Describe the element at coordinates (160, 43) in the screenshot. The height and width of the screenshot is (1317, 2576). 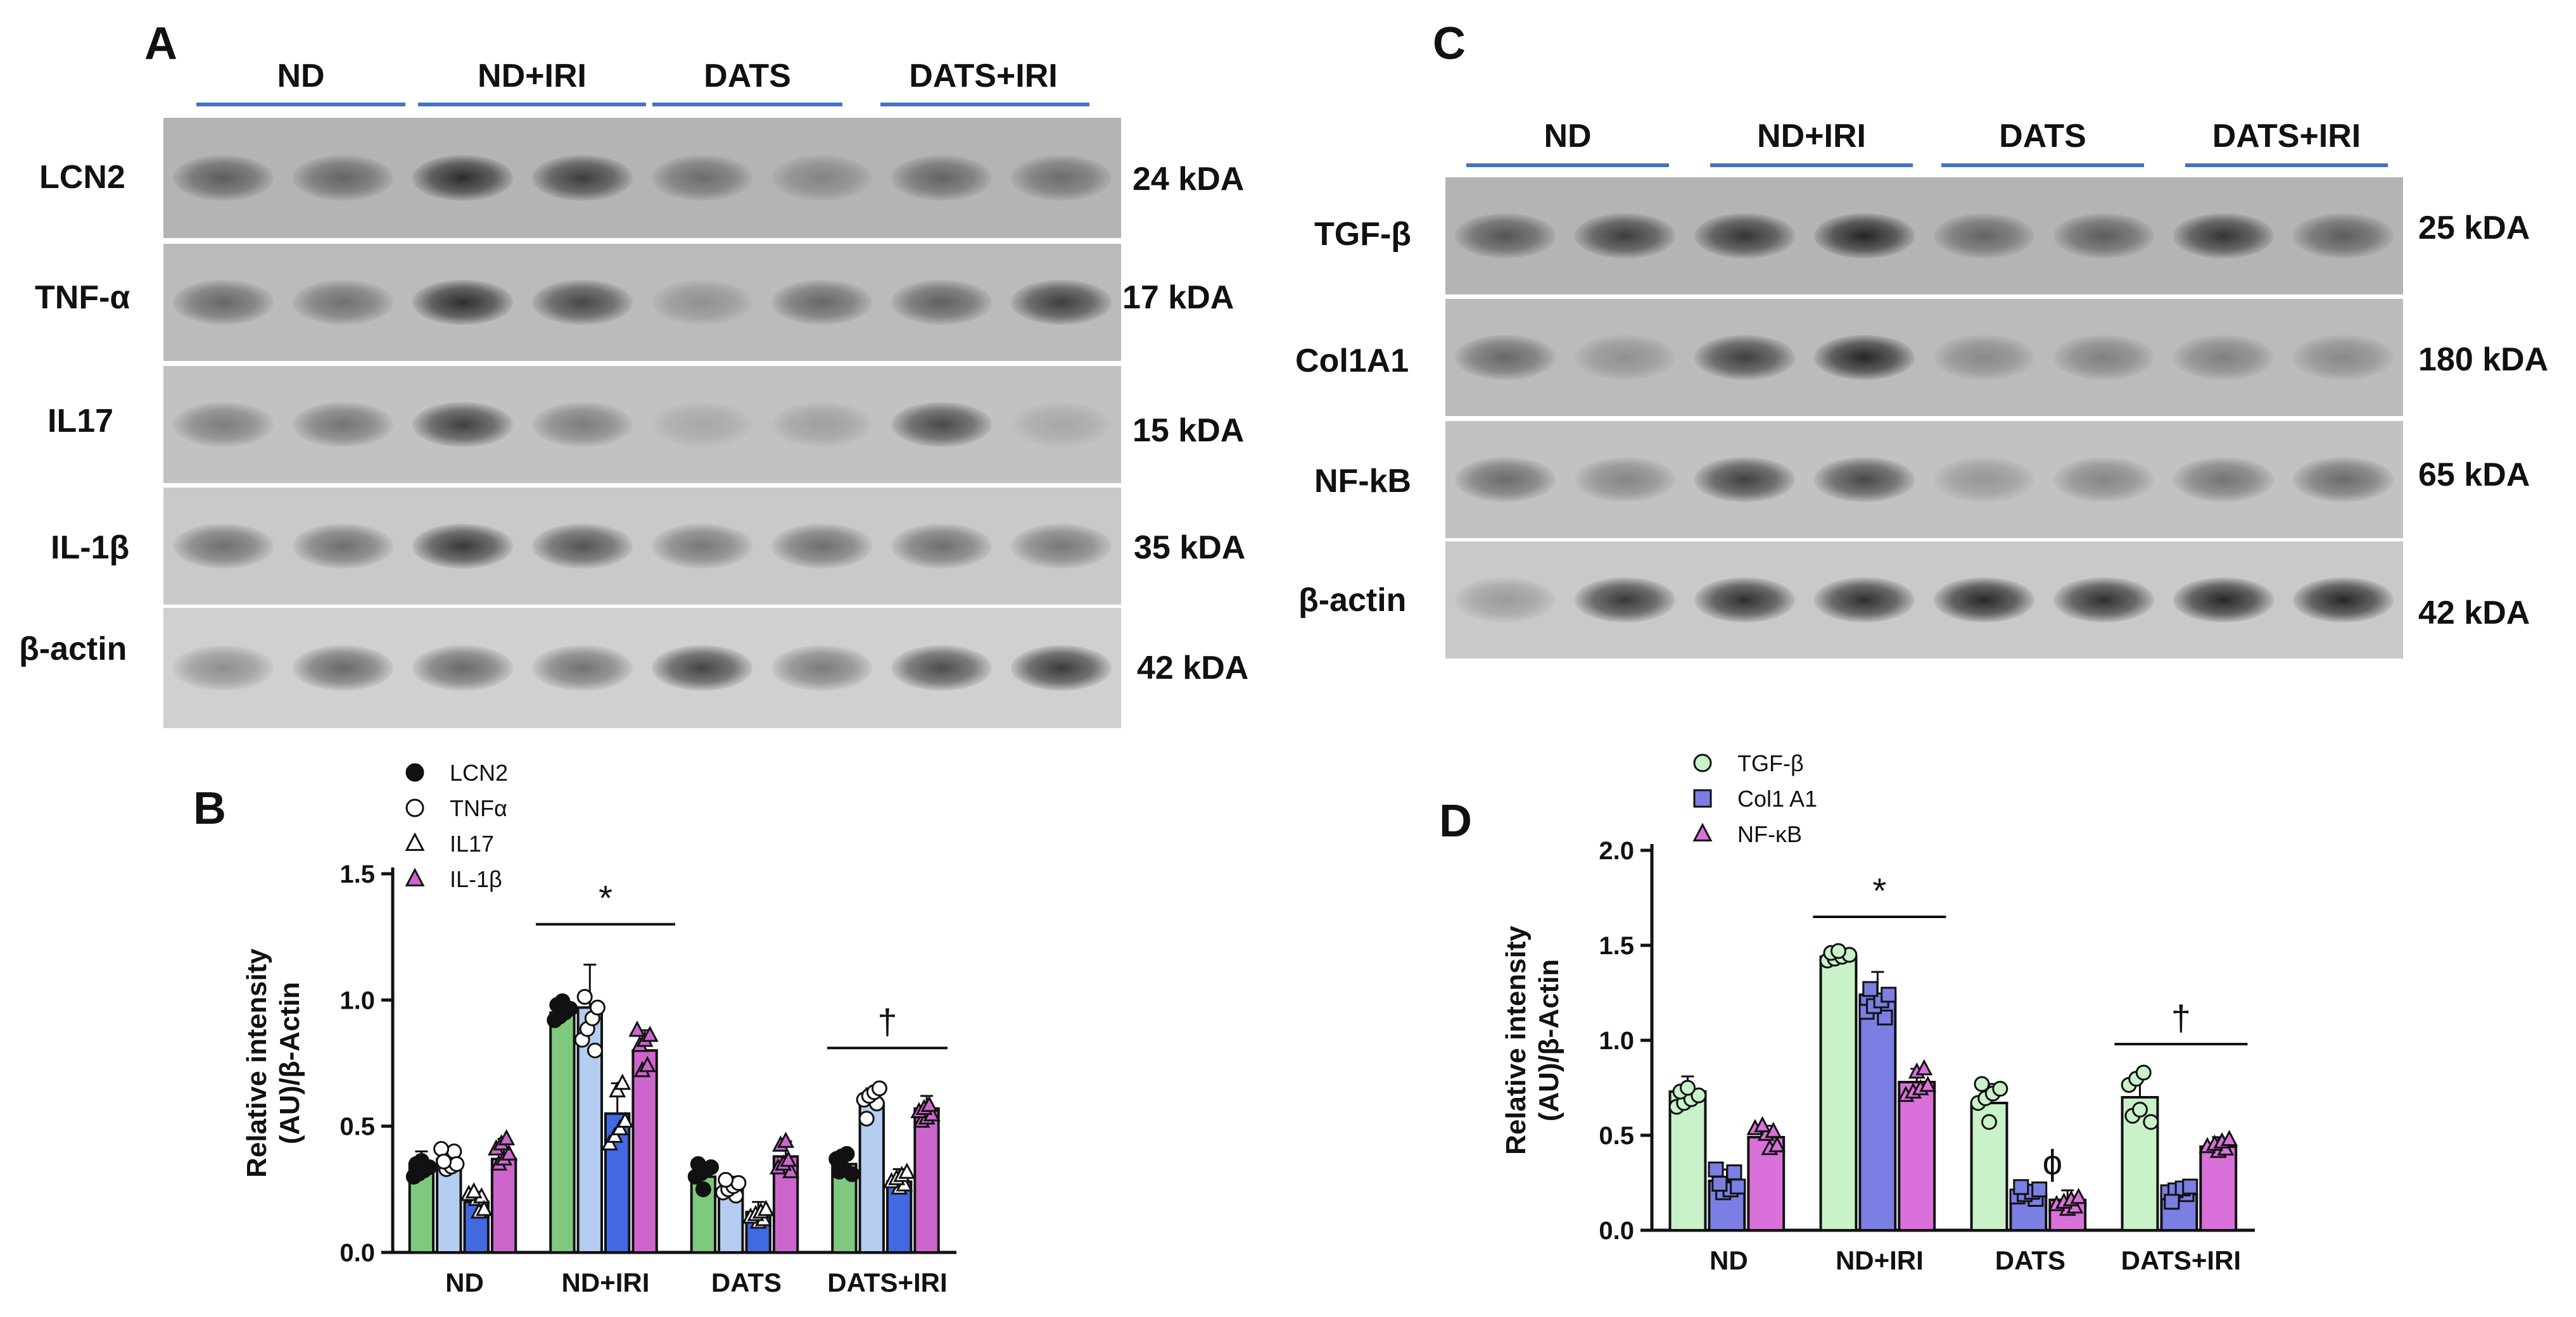
I see `panel-letter-a: A` at that location.